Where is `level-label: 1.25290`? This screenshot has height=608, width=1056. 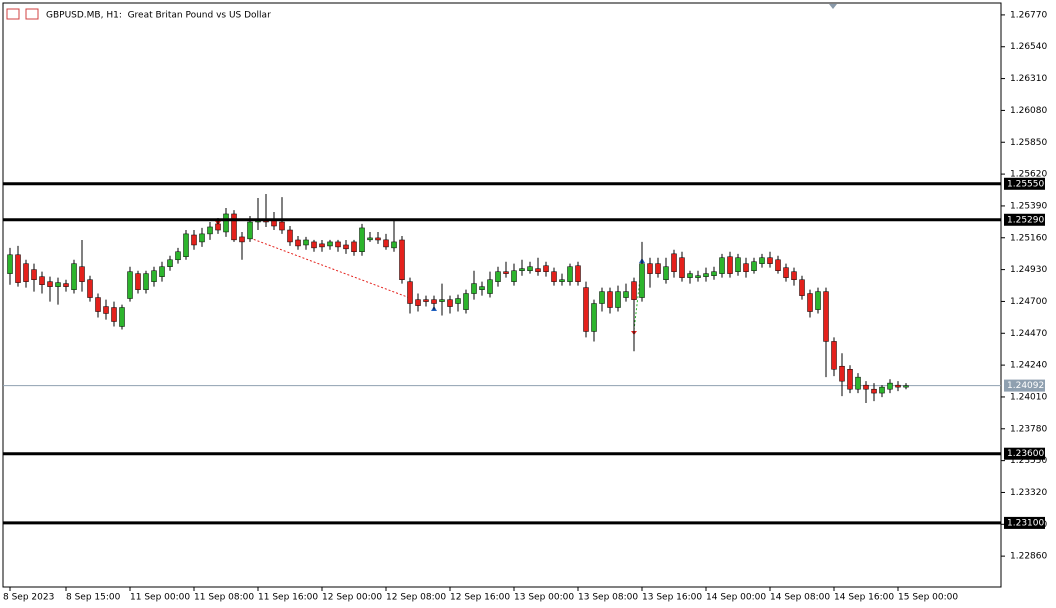
level-label: 1.25290 is located at coordinates (1025, 220).